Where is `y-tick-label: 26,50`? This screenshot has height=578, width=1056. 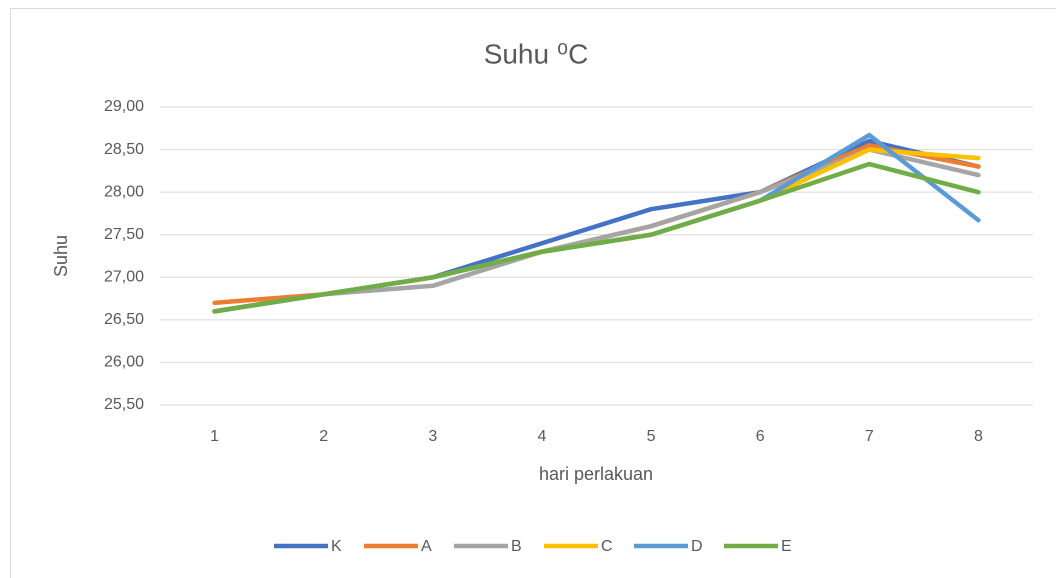
y-tick-label: 26,50 is located at coordinates (124, 319).